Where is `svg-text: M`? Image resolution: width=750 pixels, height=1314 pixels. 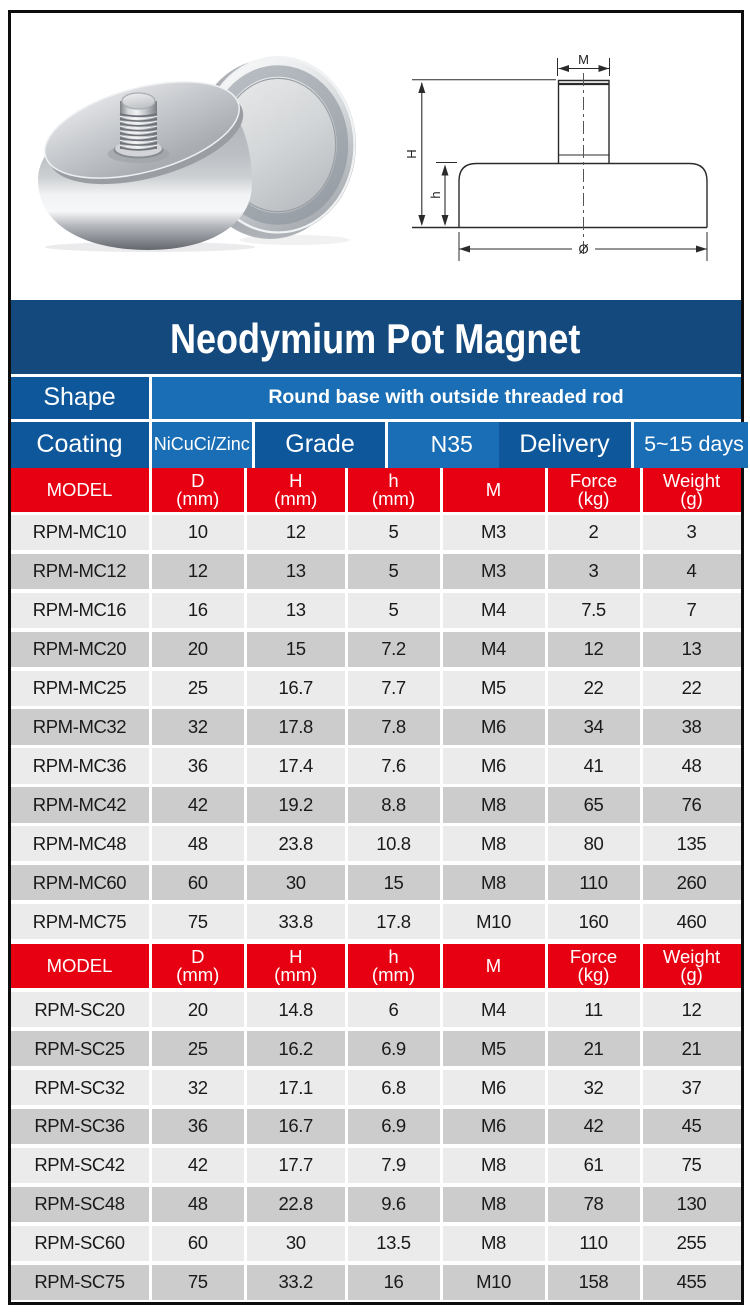
svg-text: M is located at coordinates (583, 59).